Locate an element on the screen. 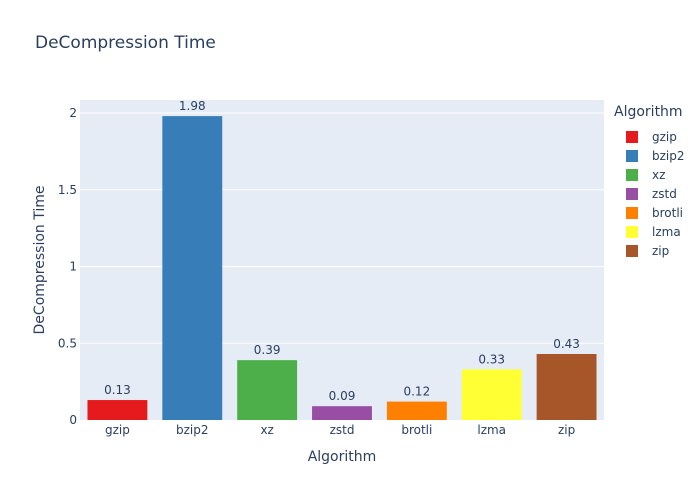 This screenshot has width=700, height=500. bar-brotli is located at coordinates (416, 410).